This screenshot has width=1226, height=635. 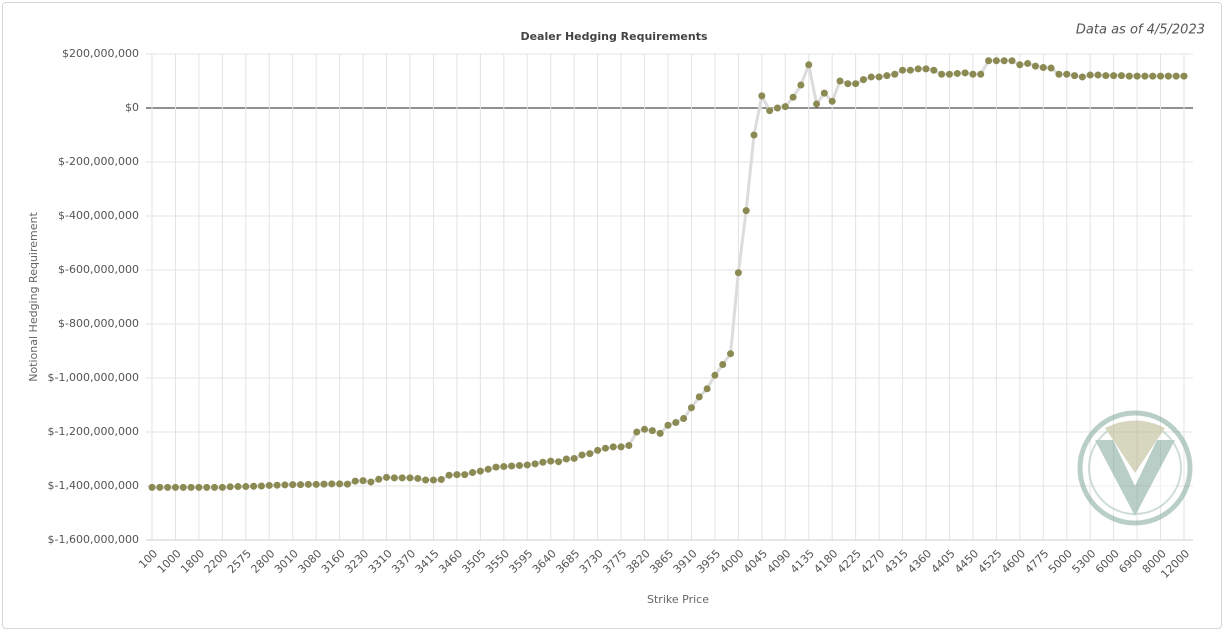 I want to click on y-tick-label: $-800,000,000, so click(x=98, y=323).